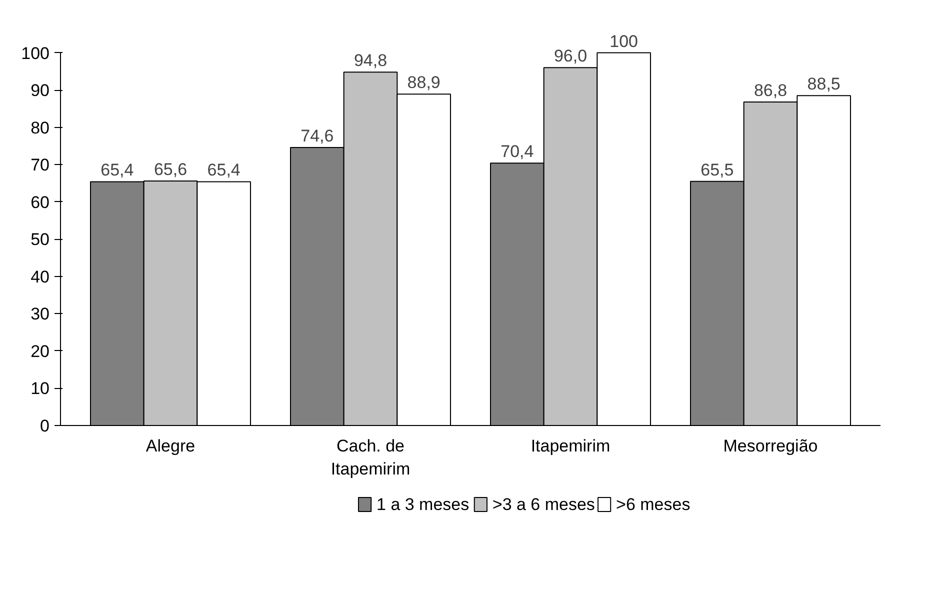 This screenshot has height=615, width=952. Describe the element at coordinates (717, 170) in the screenshot. I see `data-label: 65,5` at that location.